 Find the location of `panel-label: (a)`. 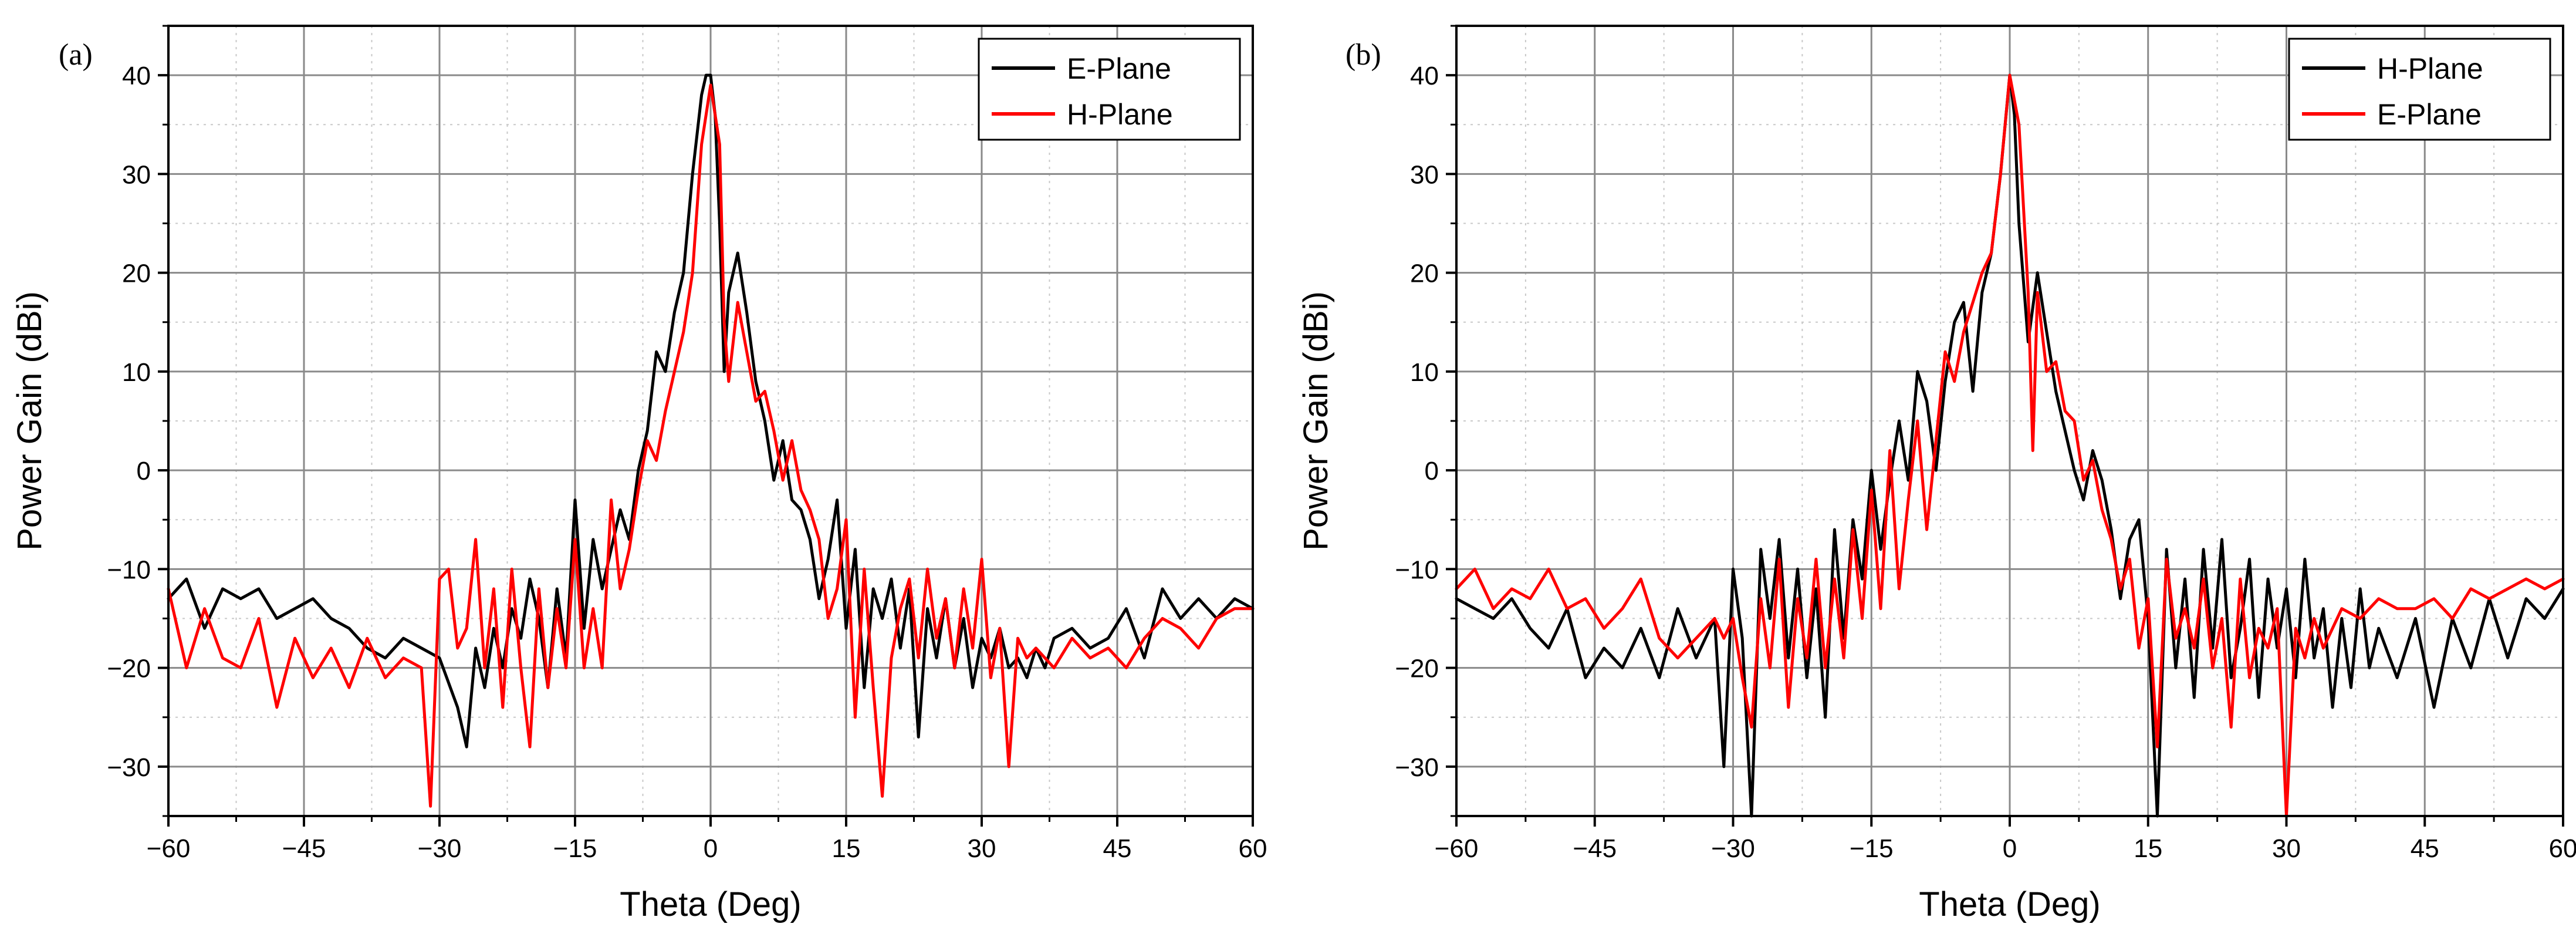

panel-label: (a) is located at coordinates (76, 55).